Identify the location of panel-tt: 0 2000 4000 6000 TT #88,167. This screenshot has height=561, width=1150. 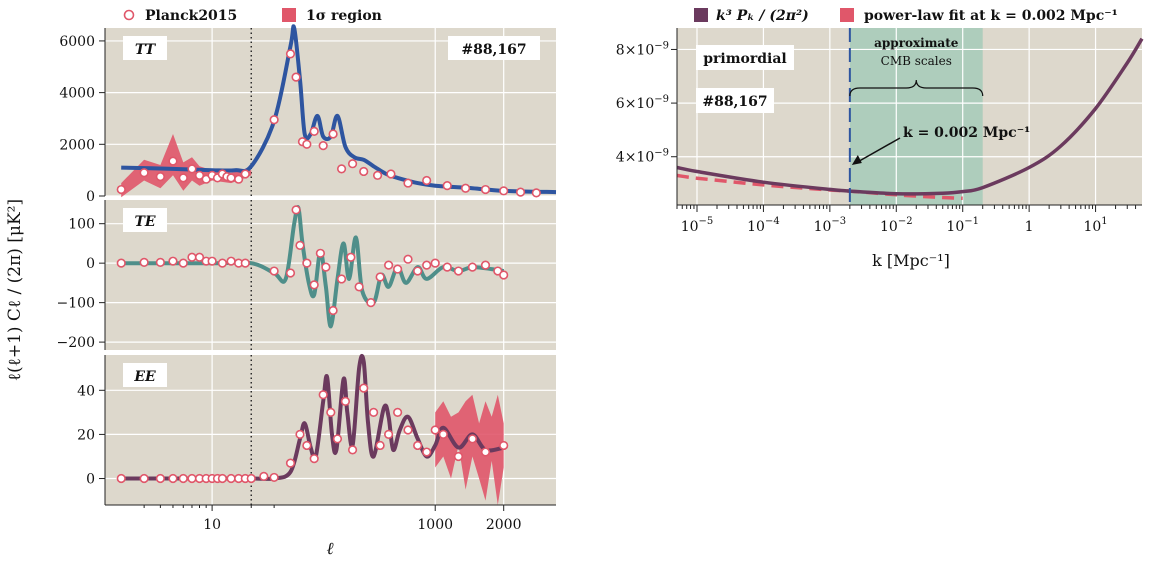
(308, 114).